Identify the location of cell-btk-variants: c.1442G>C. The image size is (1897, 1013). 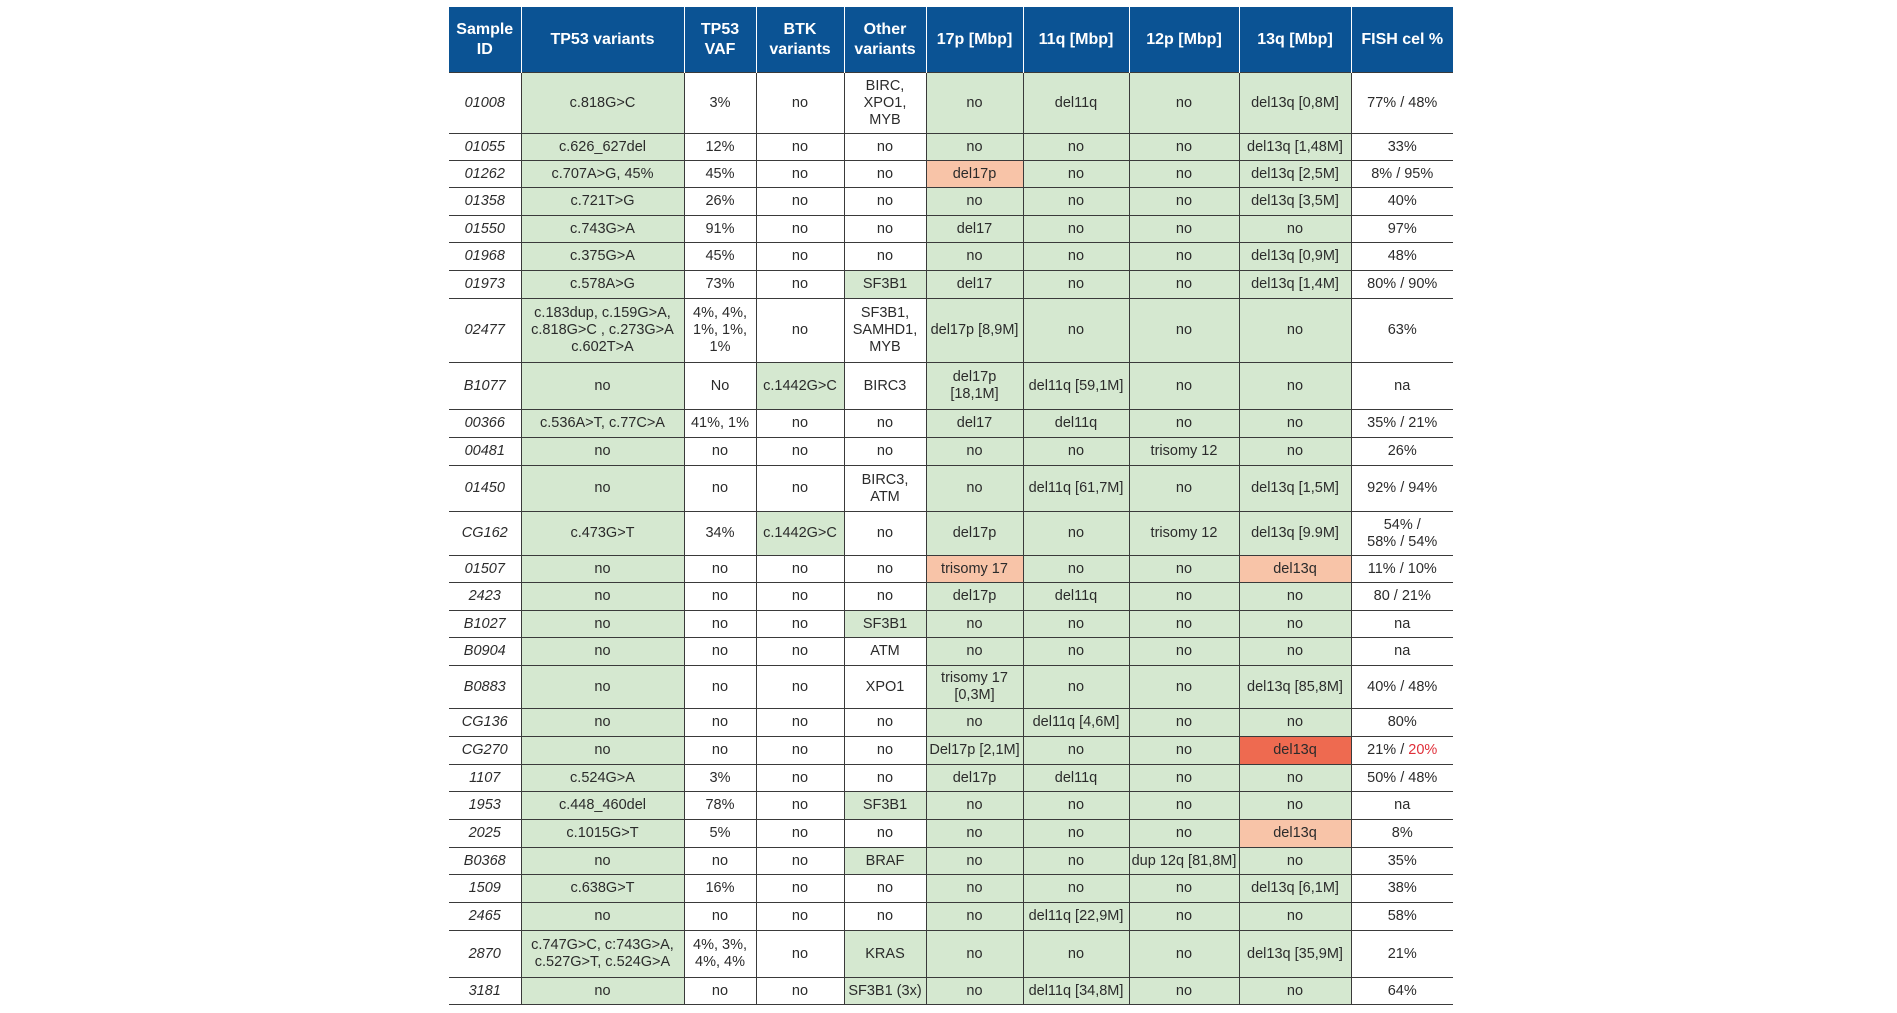
(800, 386).